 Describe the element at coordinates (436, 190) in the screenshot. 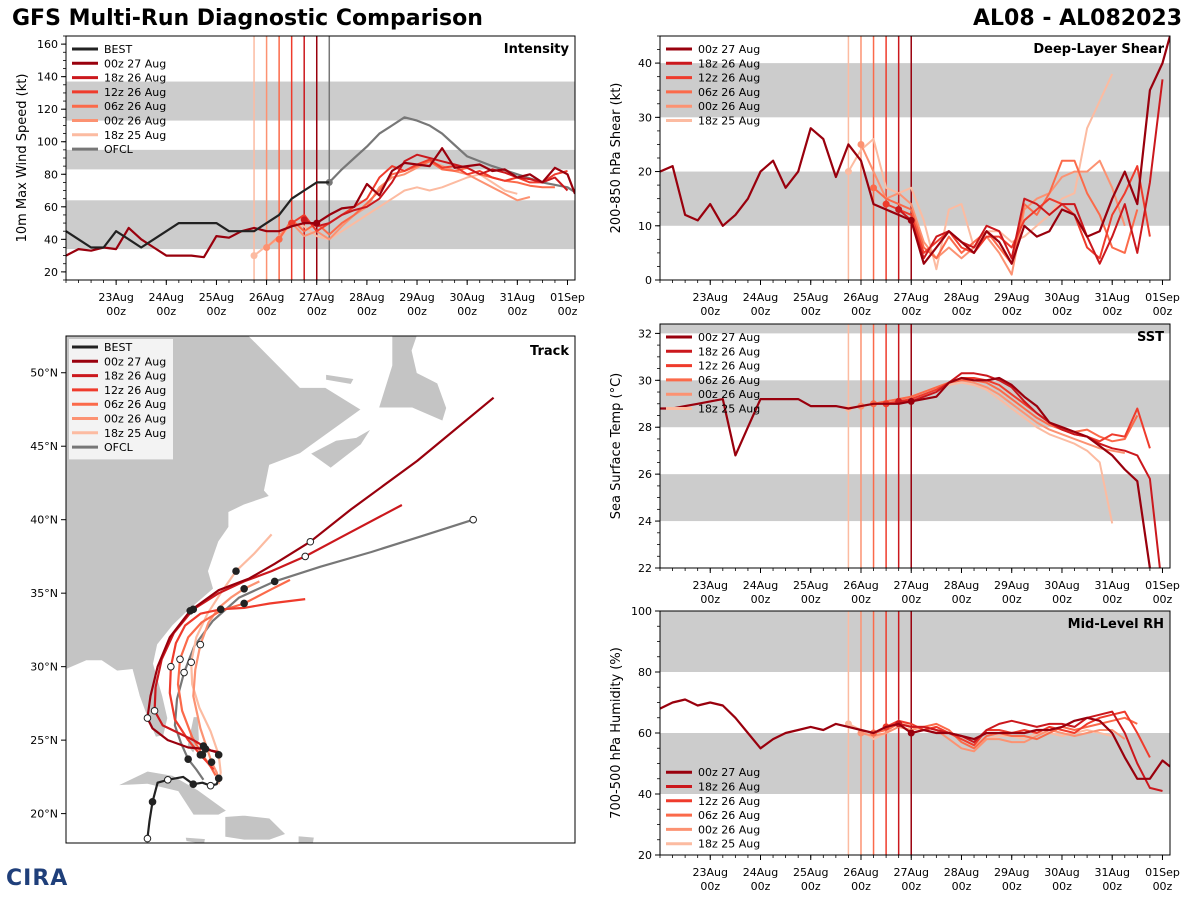

I see `intensity-series-18z-26-aug` at that location.